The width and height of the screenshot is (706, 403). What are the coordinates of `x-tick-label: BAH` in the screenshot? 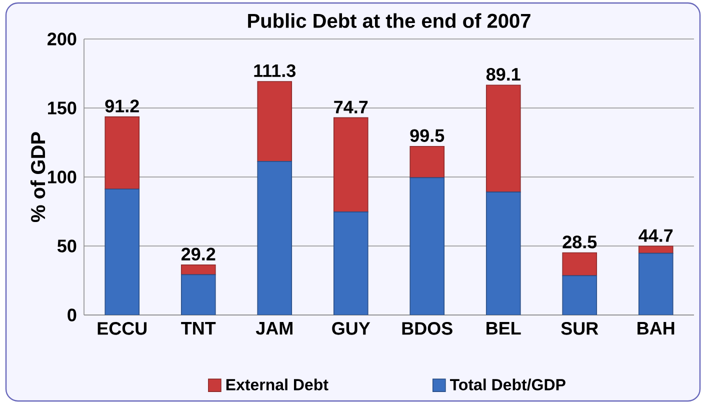 It's located at (656, 328).